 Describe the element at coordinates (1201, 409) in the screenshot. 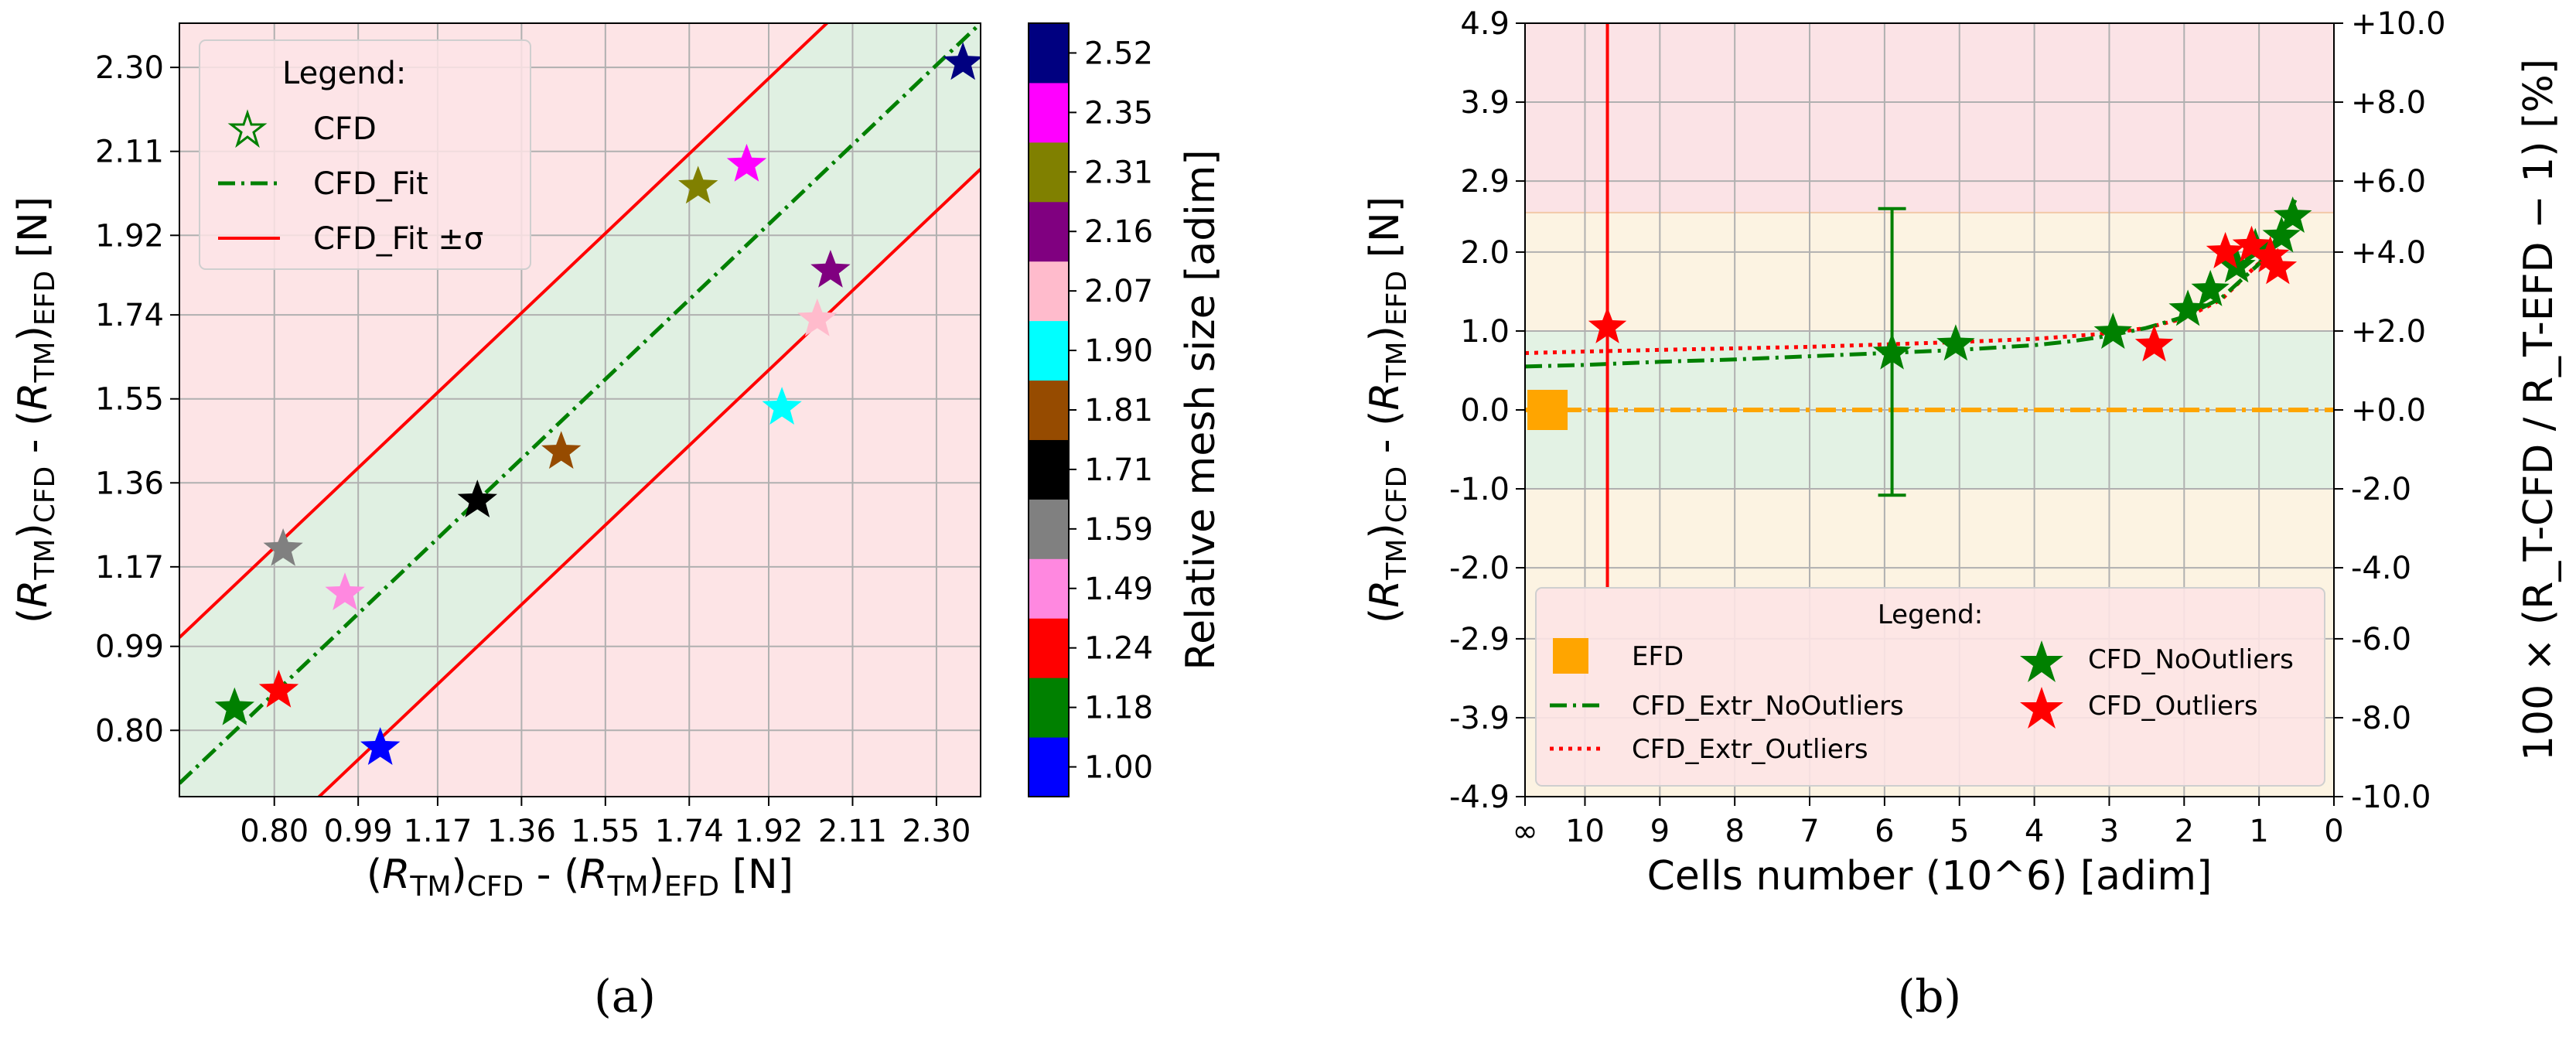

I see `colorbar-label: Relative mesh size [adim]` at that location.